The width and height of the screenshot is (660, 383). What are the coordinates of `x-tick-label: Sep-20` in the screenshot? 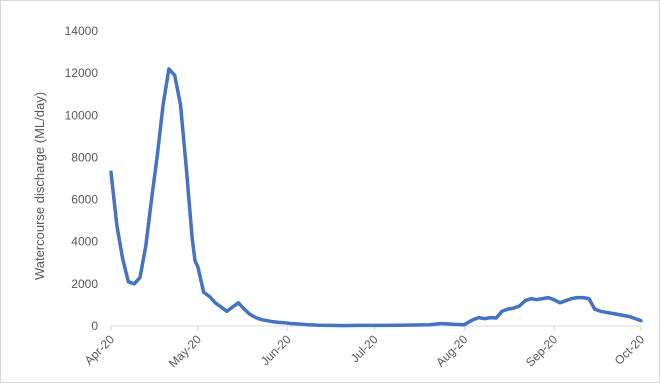 It's located at (541, 350).